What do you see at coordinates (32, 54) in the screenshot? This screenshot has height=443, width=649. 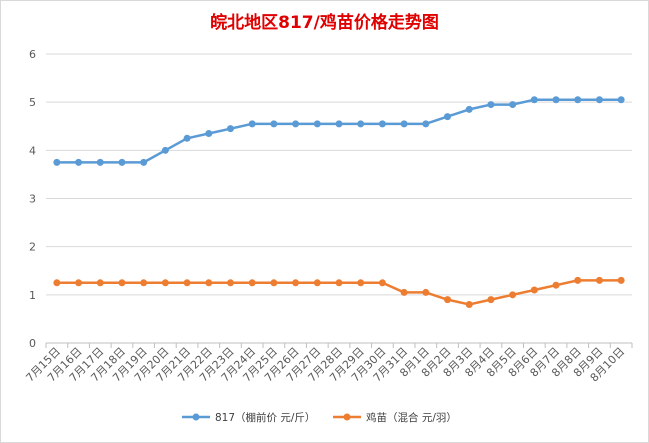 I see `y-tick-label: 6` at bounding box center [32, 54].